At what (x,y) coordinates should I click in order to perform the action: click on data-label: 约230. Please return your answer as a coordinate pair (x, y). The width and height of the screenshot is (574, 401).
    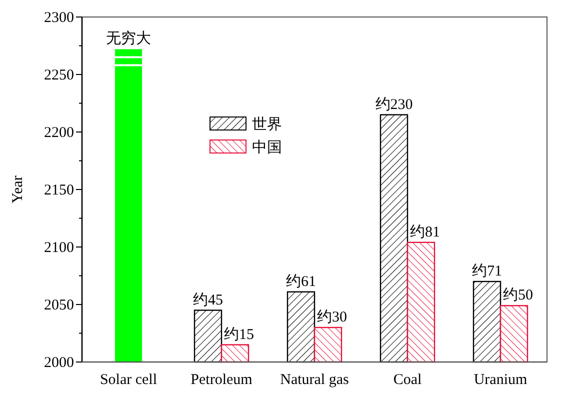
    Looking at the image, I should click on (394, 104).